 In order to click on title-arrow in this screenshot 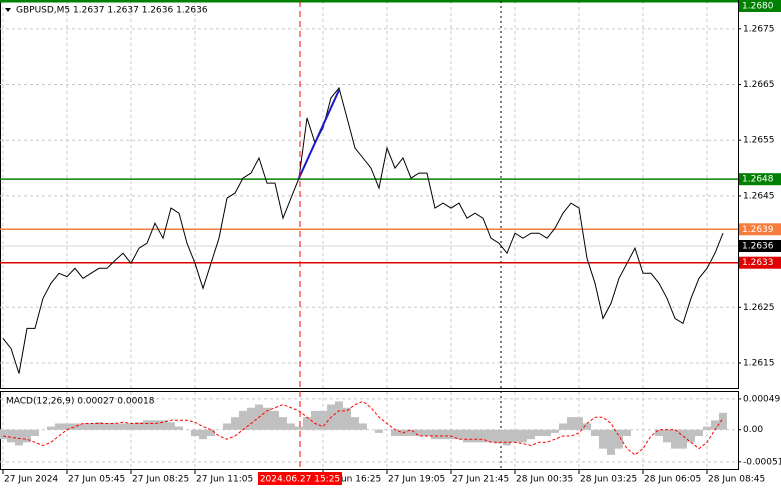, I will do `click(8, 10)`.